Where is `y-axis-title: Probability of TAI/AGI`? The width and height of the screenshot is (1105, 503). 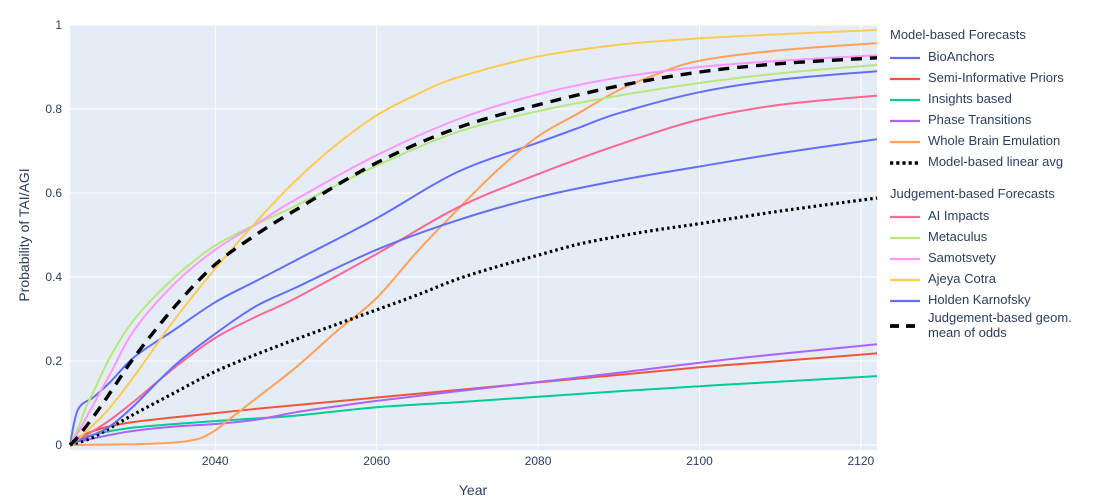 y-axis-title: Probability of TAI/AGI is located at coordinates (24, 235).